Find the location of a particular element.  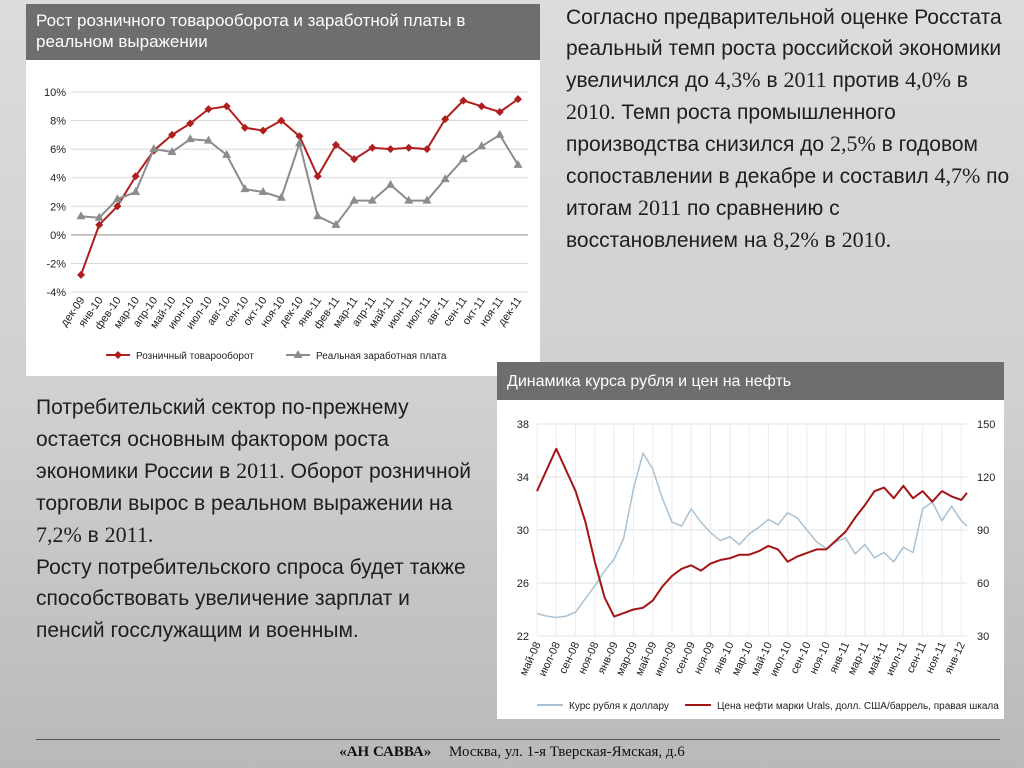

legend-label: Реальная заработная плата is located at coordinates (381, 356).